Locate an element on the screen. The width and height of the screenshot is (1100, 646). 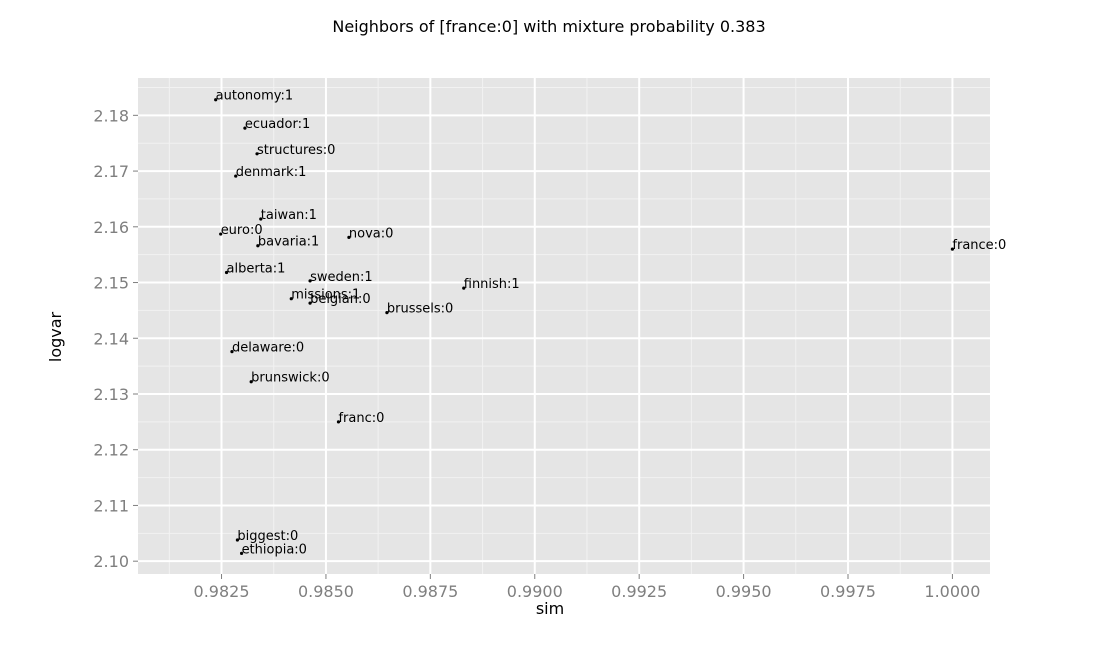
data-point-label: brunswick:0 is located at coordinates (290, 378).